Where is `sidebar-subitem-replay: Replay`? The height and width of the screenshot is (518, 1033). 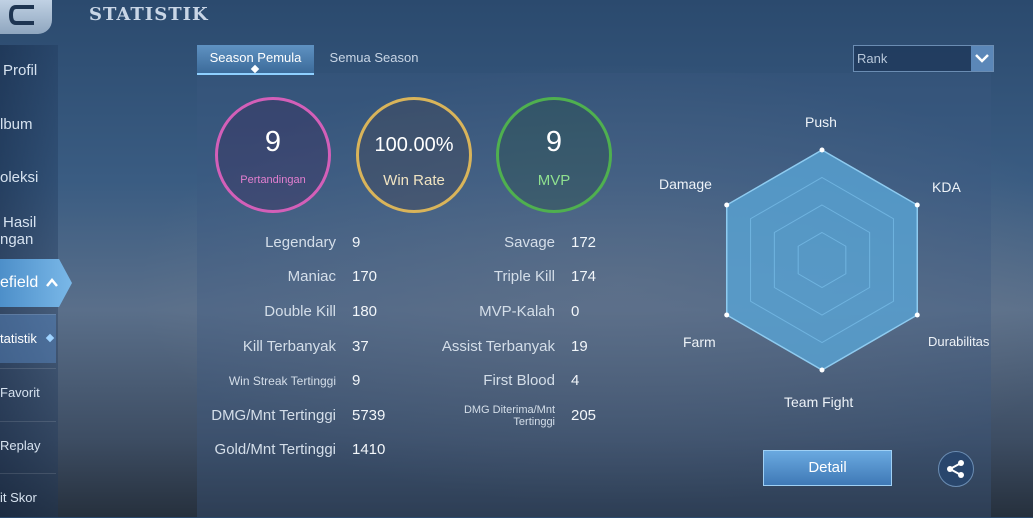
sidebar-subitem-replay: Replay is located at coordinates (28, 445).